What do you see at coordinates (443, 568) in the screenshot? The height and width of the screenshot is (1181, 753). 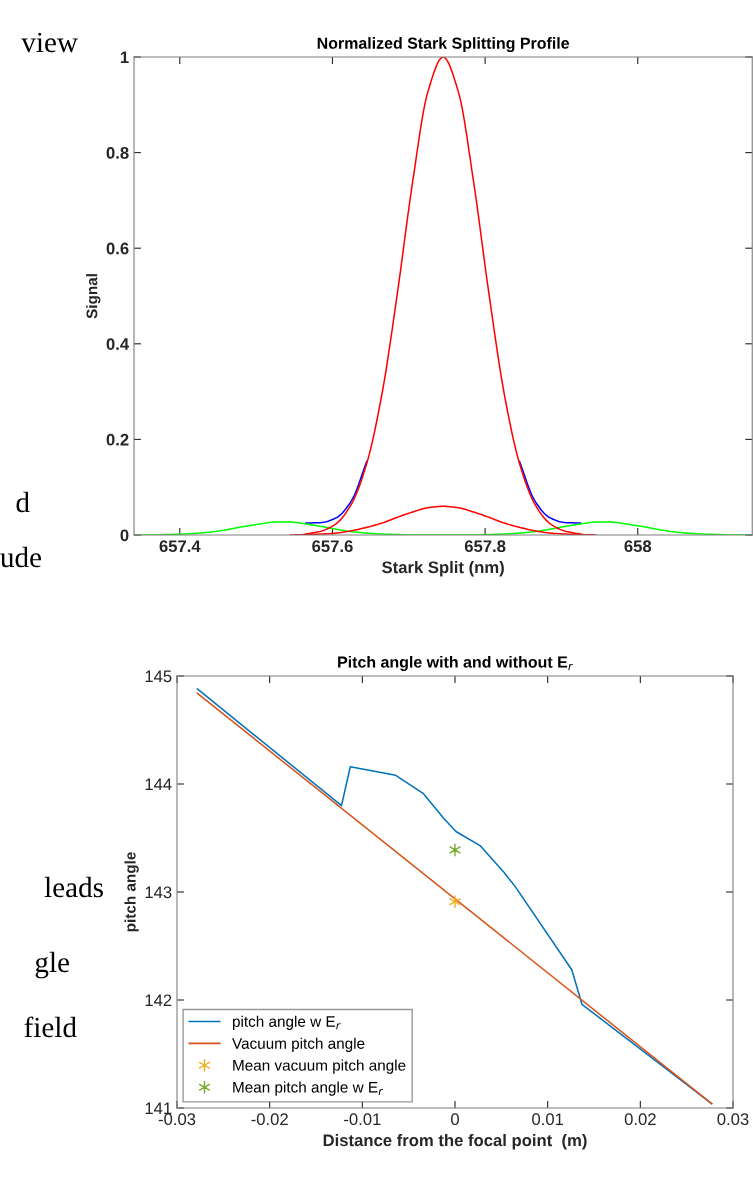 I see `x-axis-title: Stark Split (nm)` at bounding box center [443, 568].